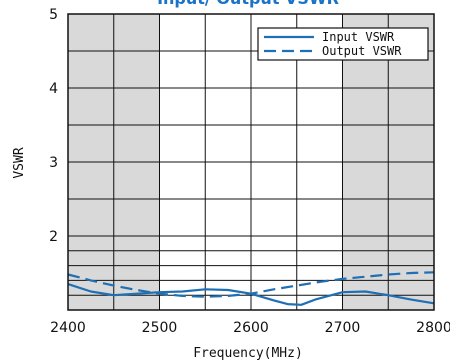 Image resolution: width=450 pixels, height=364 pixels. What do you see at coordinates (433, 328) in the screenshot?
I see `x-tick-label: 2800` at bounding box center [433, 328].